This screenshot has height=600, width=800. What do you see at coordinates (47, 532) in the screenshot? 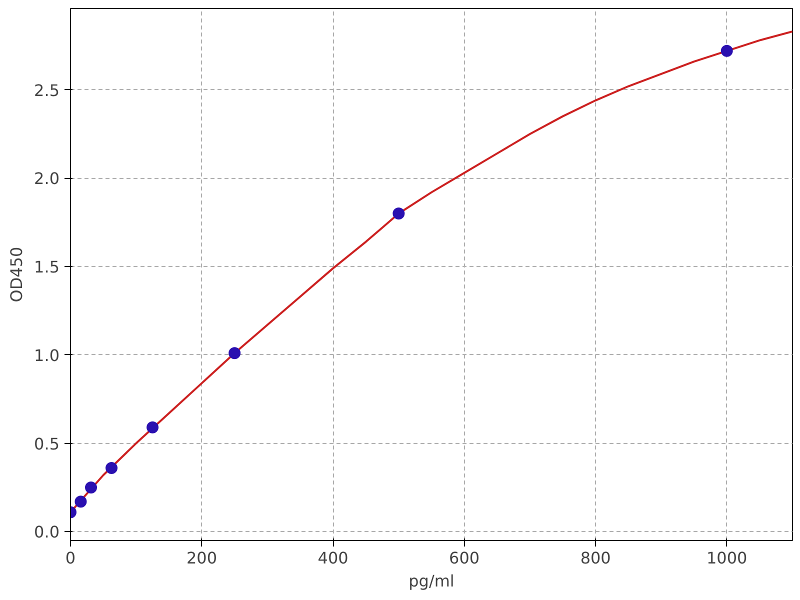
I see `y-tick-label: 0.0` at bounding box center [47, 532].